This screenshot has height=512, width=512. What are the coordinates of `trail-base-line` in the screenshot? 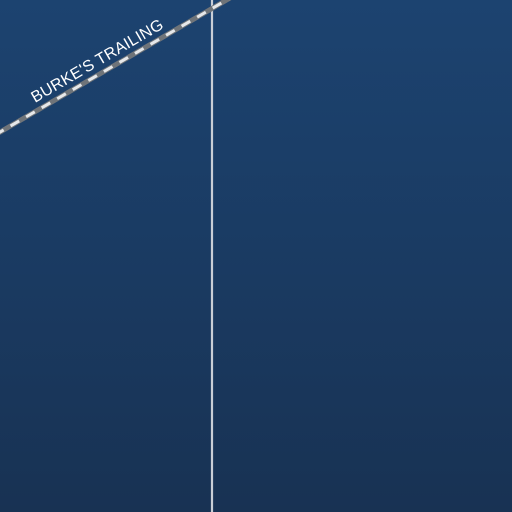 It's located at (116, 67).